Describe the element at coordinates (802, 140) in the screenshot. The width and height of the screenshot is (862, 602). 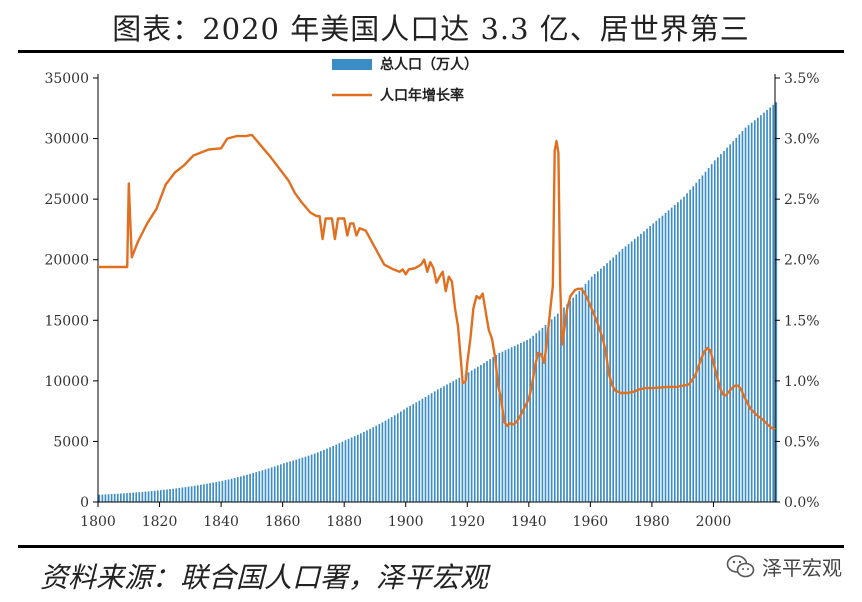
I see `y-right-tick-label: 3.0%` at that location.